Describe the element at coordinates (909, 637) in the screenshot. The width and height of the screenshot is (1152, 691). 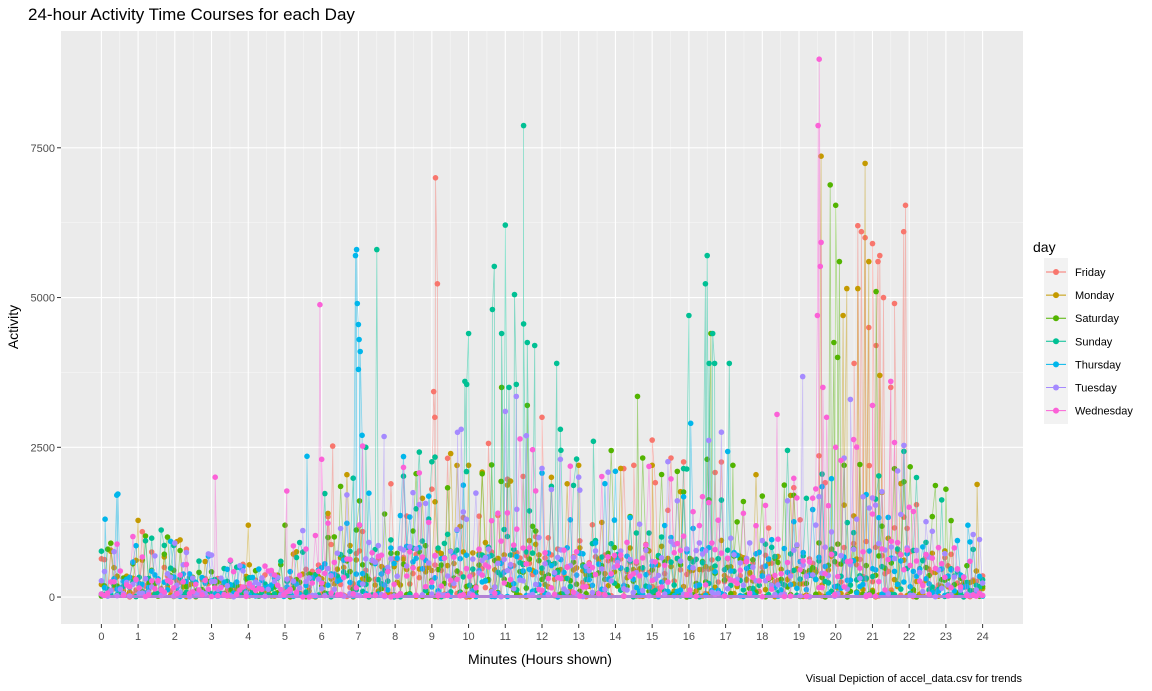
I see `x-tick-label: 22` at that location.